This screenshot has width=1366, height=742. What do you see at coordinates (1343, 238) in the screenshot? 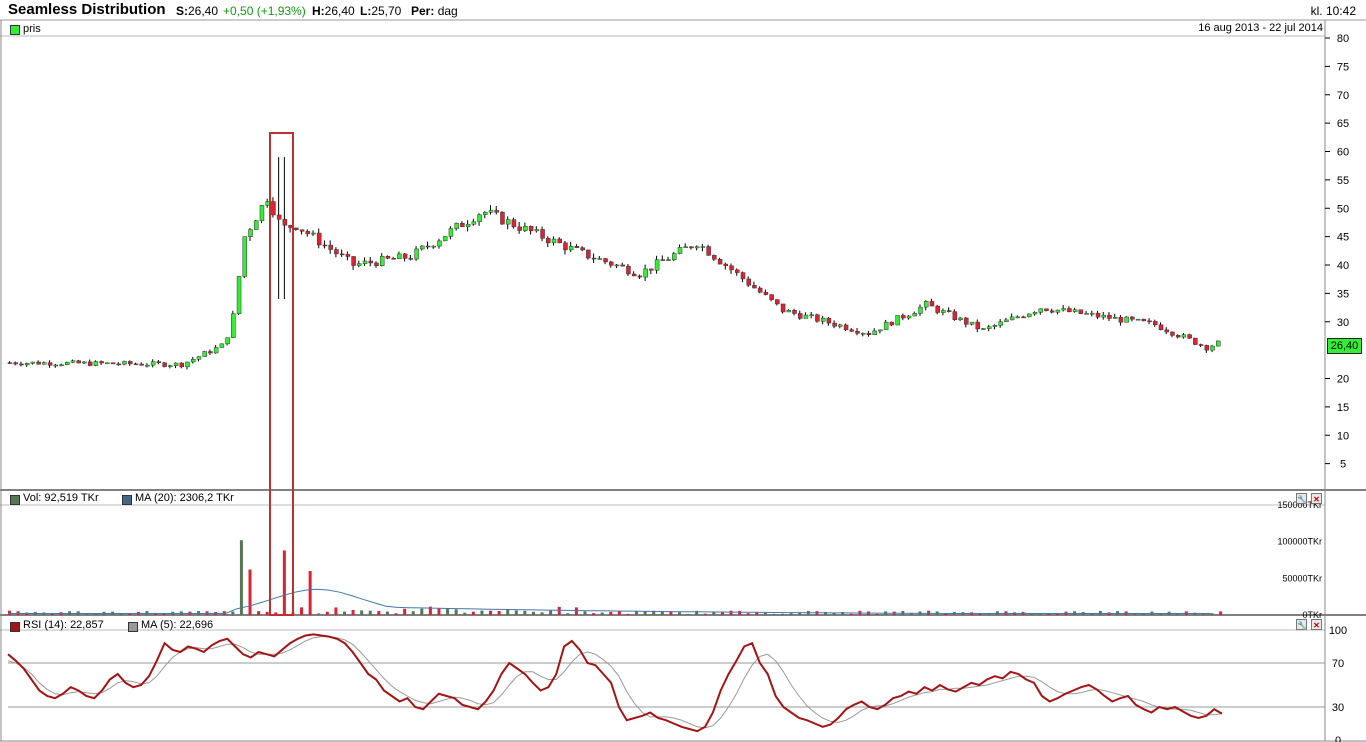
I see `price-tick-label: 45` at bounding box center [1343, 238].